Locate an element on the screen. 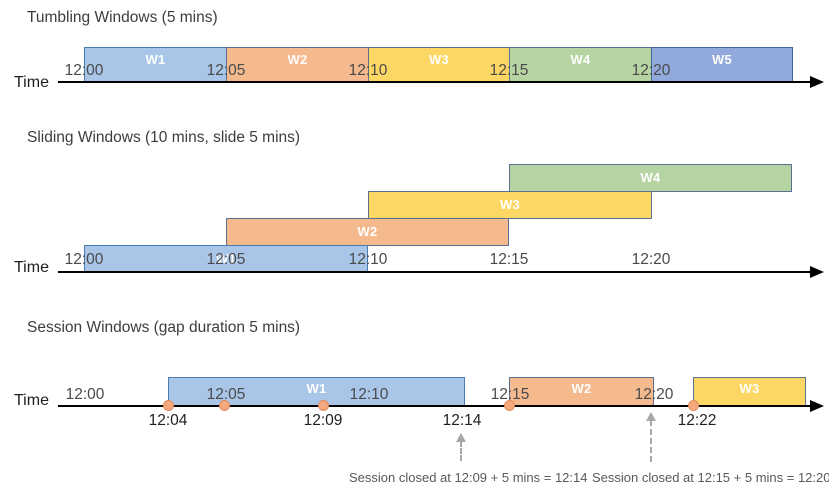  sliding-window-w1: W1 is located at coordinates (226, 259).